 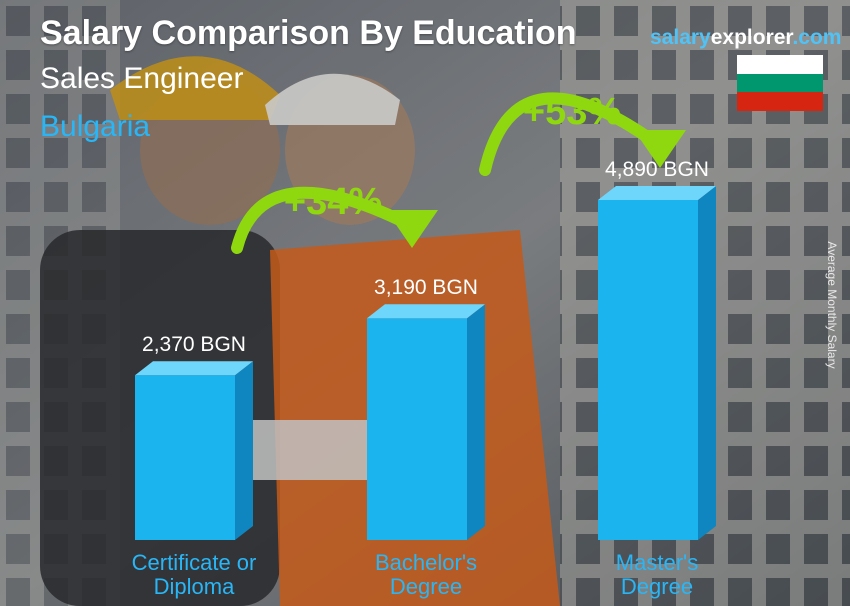 What do you see at coordinates (194, 344) in the screenshot?
I see `value-label-0: 2,370 BGN` at bounding box center [194, 344].